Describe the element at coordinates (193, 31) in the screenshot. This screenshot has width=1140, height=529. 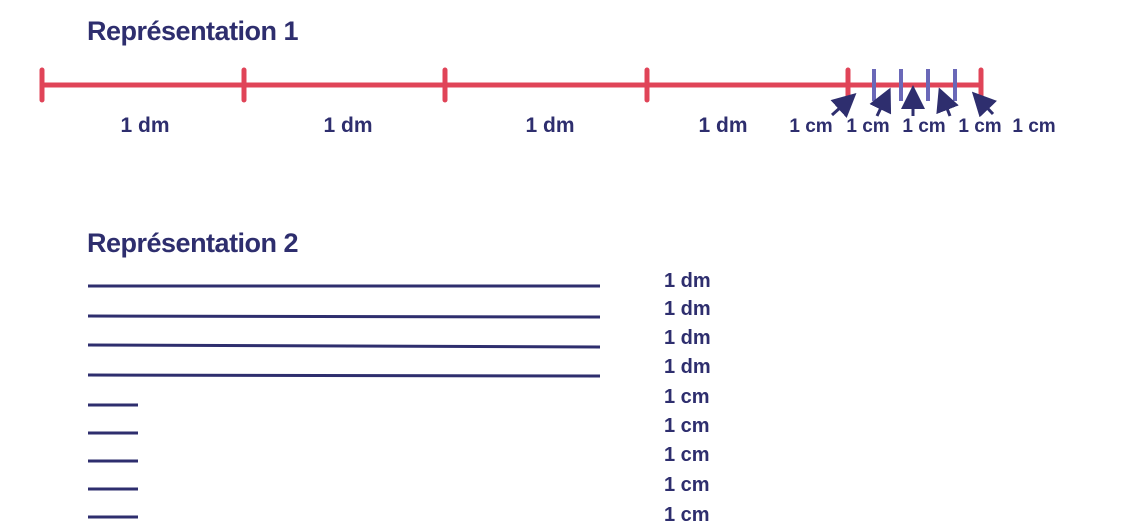
I see `representation-1-title: Représentation 1` at that location.